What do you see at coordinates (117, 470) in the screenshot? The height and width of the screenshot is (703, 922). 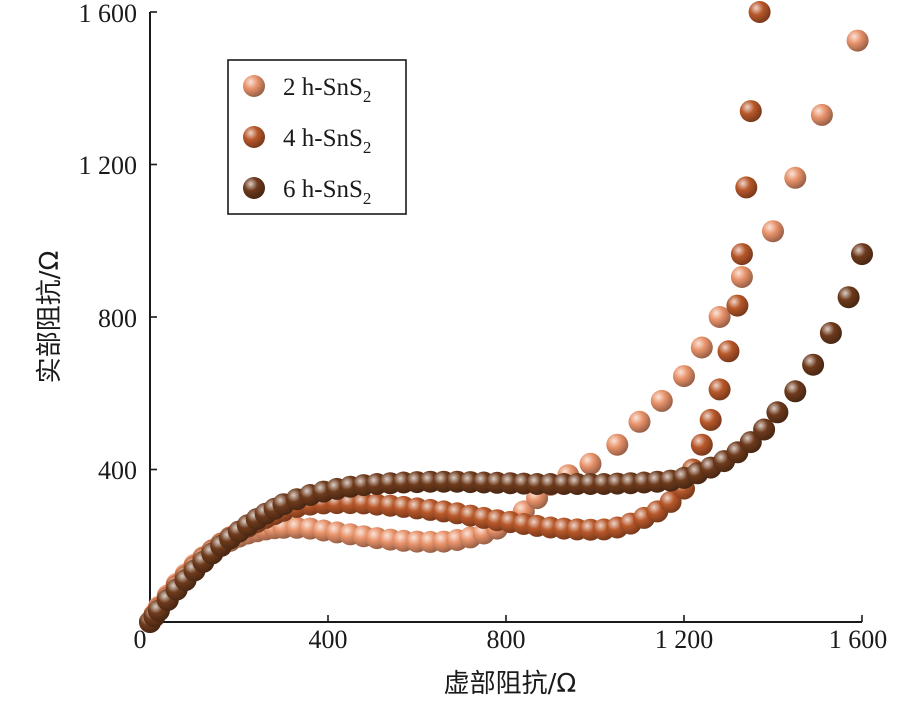 I see `y-tick-label: 400` at bounding box center [117, 470].